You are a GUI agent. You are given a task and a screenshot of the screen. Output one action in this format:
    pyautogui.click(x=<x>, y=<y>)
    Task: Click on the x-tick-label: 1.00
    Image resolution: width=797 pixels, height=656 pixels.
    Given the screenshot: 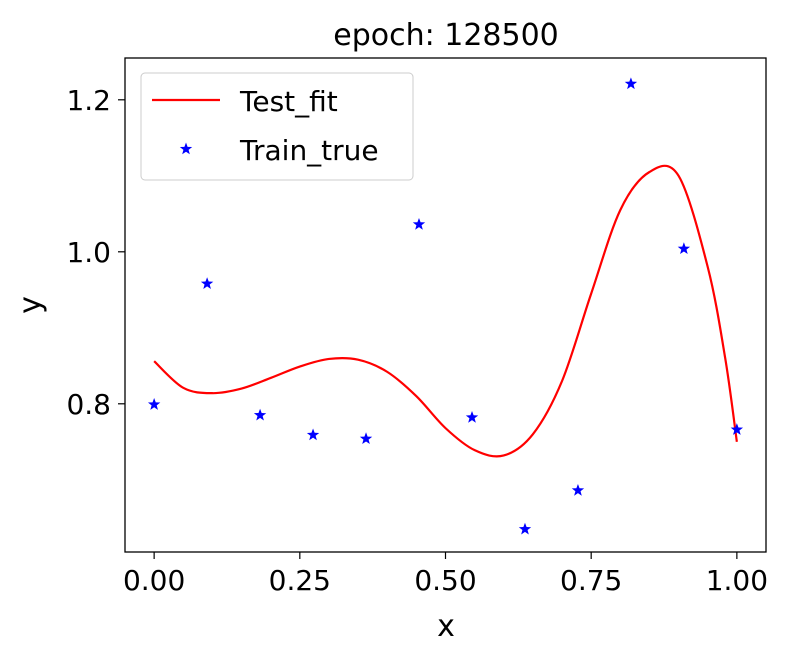 What is the action you would take?
    pyautogui.click(x=737, y=580)
    